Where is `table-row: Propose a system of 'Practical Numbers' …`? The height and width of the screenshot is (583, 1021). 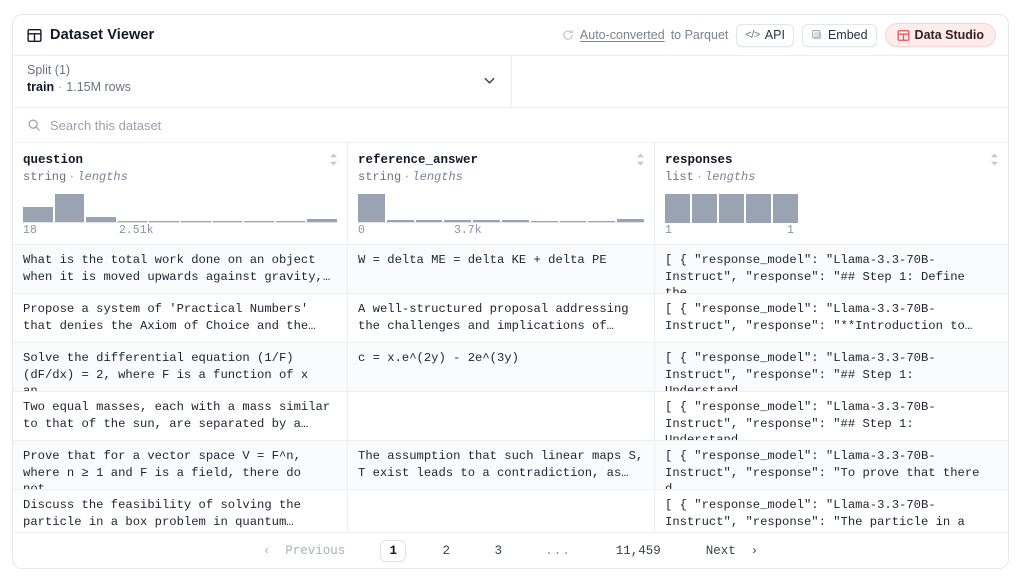
table-row: Propose a system of 'Practical Numbers' … is located at coordinates (510, 318).